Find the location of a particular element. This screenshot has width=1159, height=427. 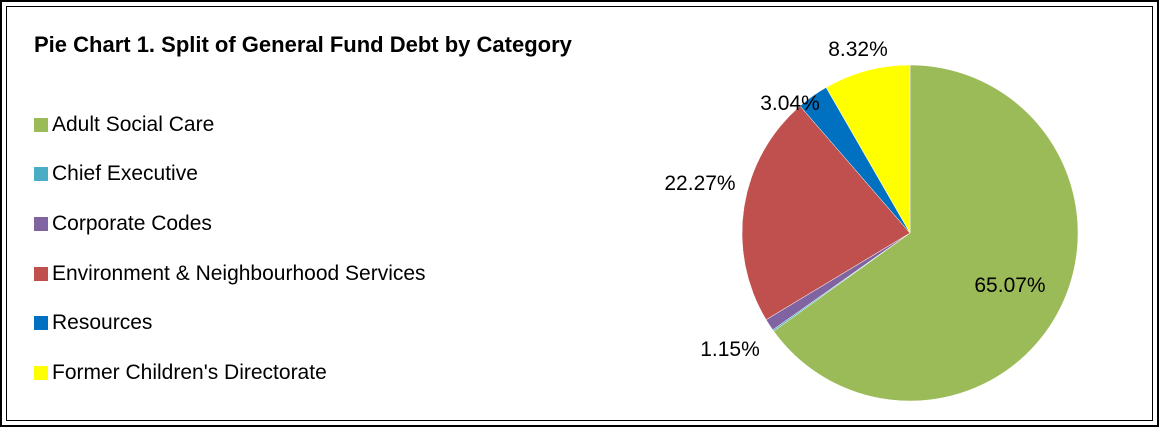

data-label: 1.15% is located at coordinates (730, 349).